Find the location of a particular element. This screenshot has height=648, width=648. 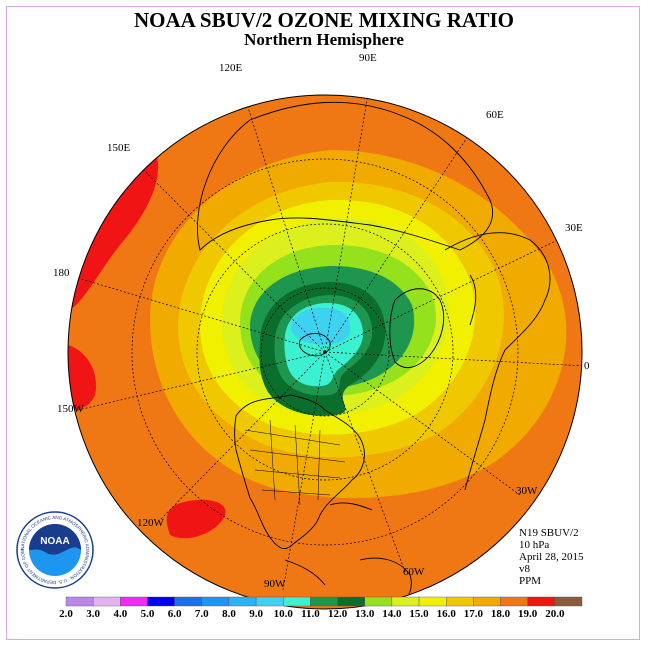

colorbar-label: 3.0 is located at coordinates (93, 614).